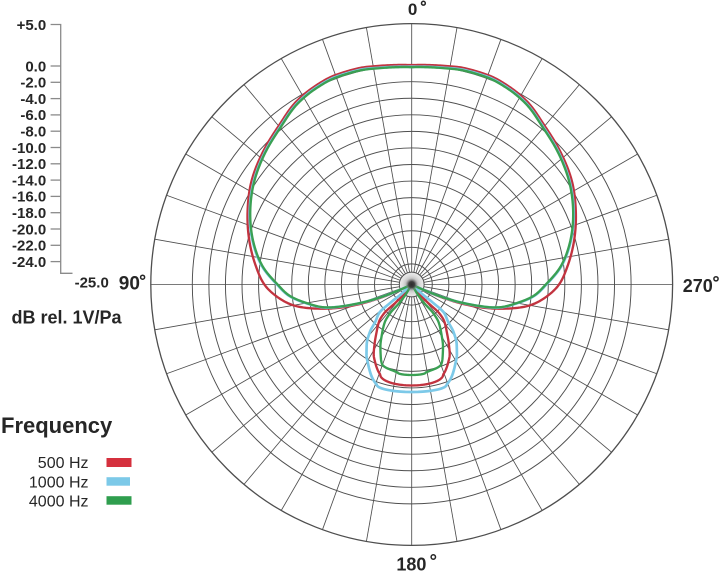 The height and width of the screenshot is (576, 720). I want to click on svg-text: -6.0, so click(33, 115).